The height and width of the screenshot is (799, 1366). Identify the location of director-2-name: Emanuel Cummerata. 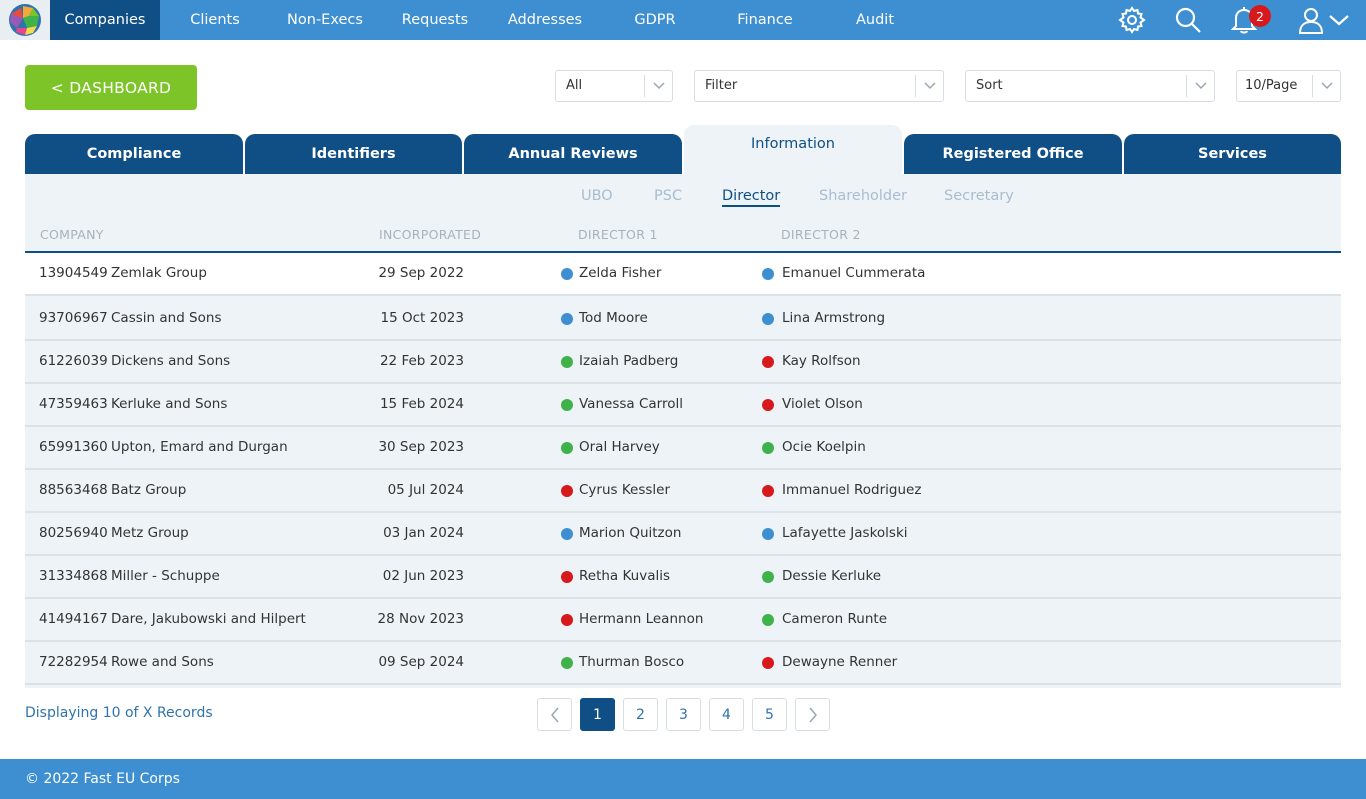
(854, 273).